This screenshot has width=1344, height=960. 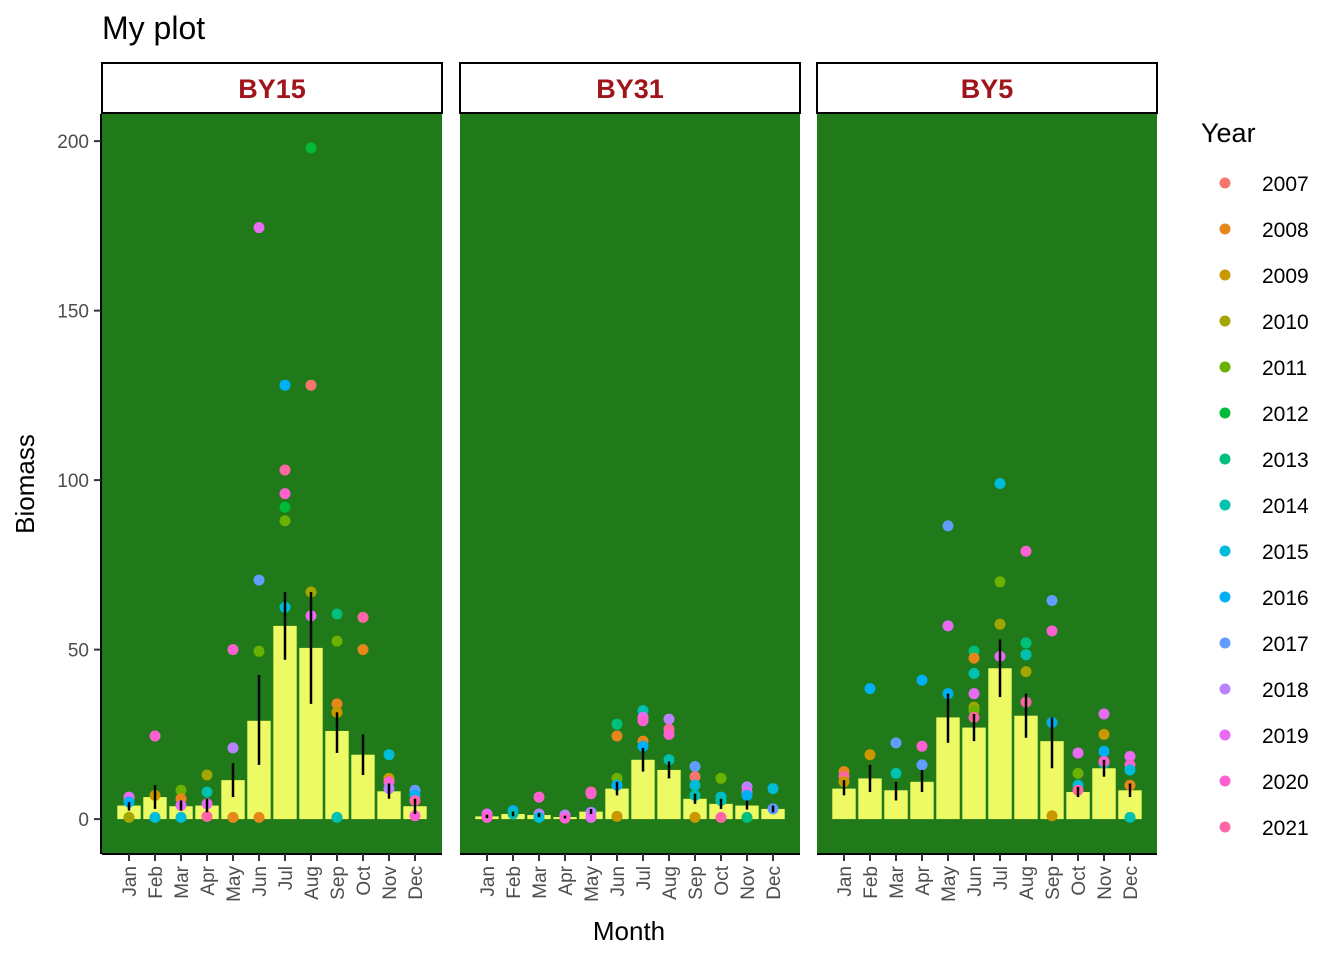 What do you see at coordinates (618, 881) in the screenshot?
I see `x-tick-label: Jun` at bounding box center [618, 881].